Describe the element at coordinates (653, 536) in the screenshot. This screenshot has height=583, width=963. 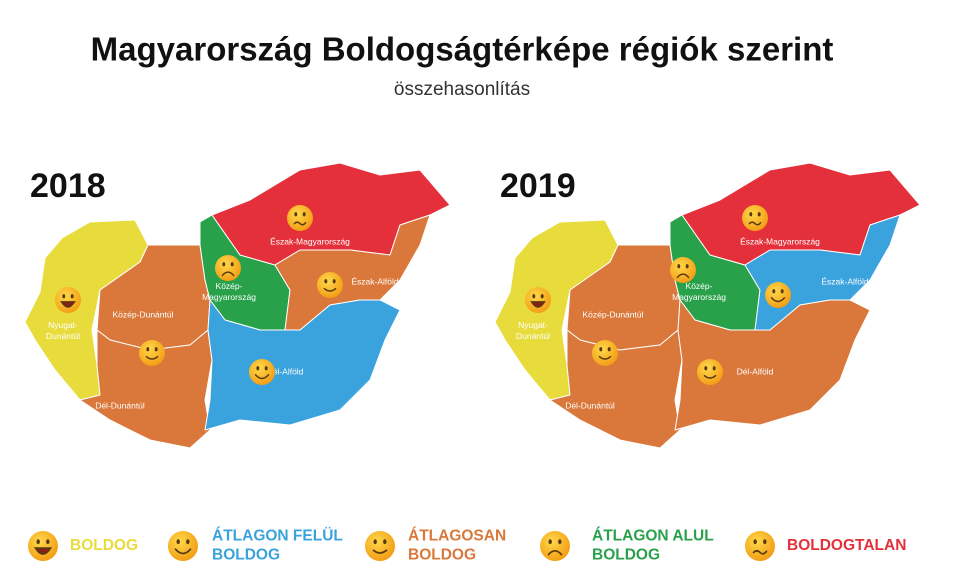
I see `legend-label: ÁTLAGON ALUL` at that location.